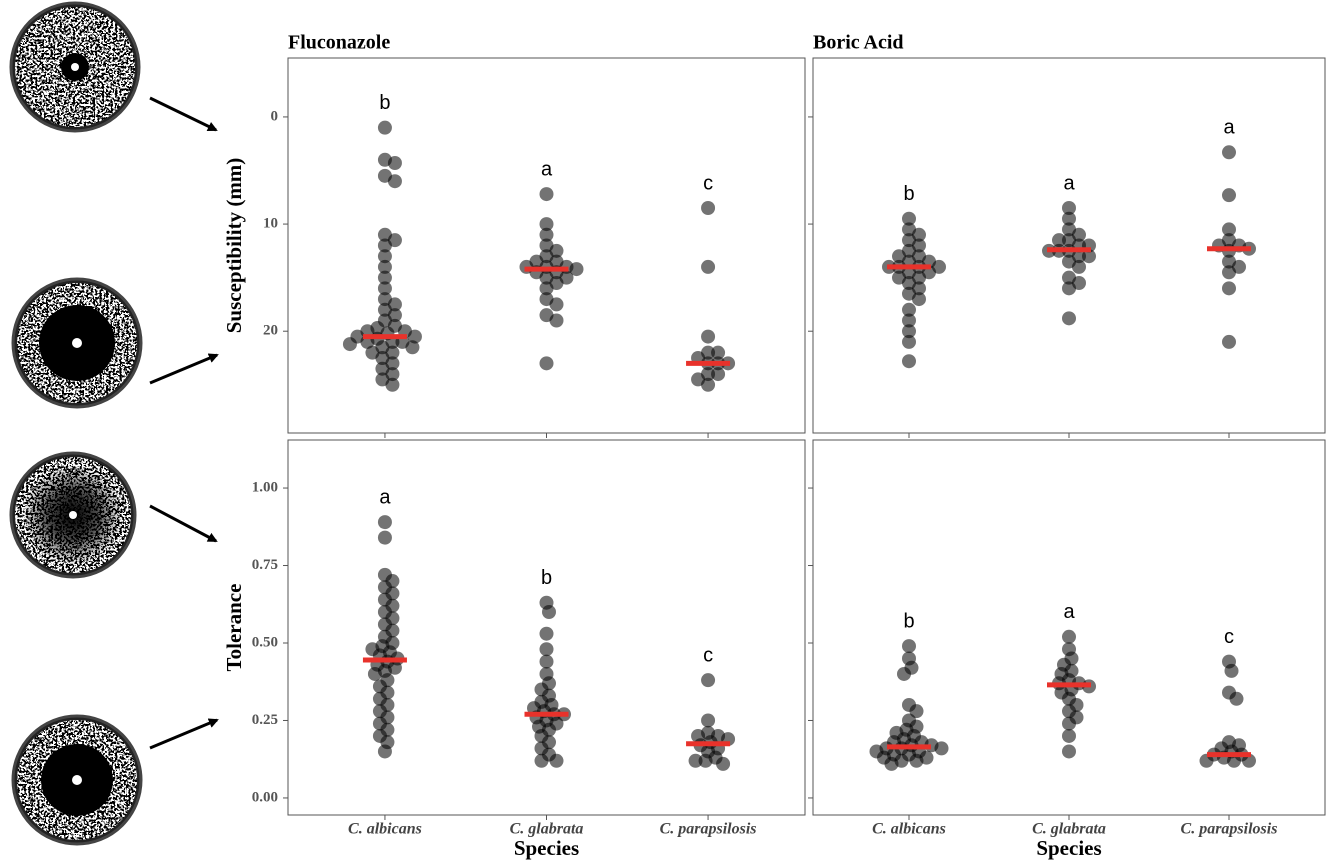 The image size is (1333, 862). What do you see at coordinates (265, 720) in the screenshot?
I see `y-tick-label: 0.25` at bounding box center [265, 720].